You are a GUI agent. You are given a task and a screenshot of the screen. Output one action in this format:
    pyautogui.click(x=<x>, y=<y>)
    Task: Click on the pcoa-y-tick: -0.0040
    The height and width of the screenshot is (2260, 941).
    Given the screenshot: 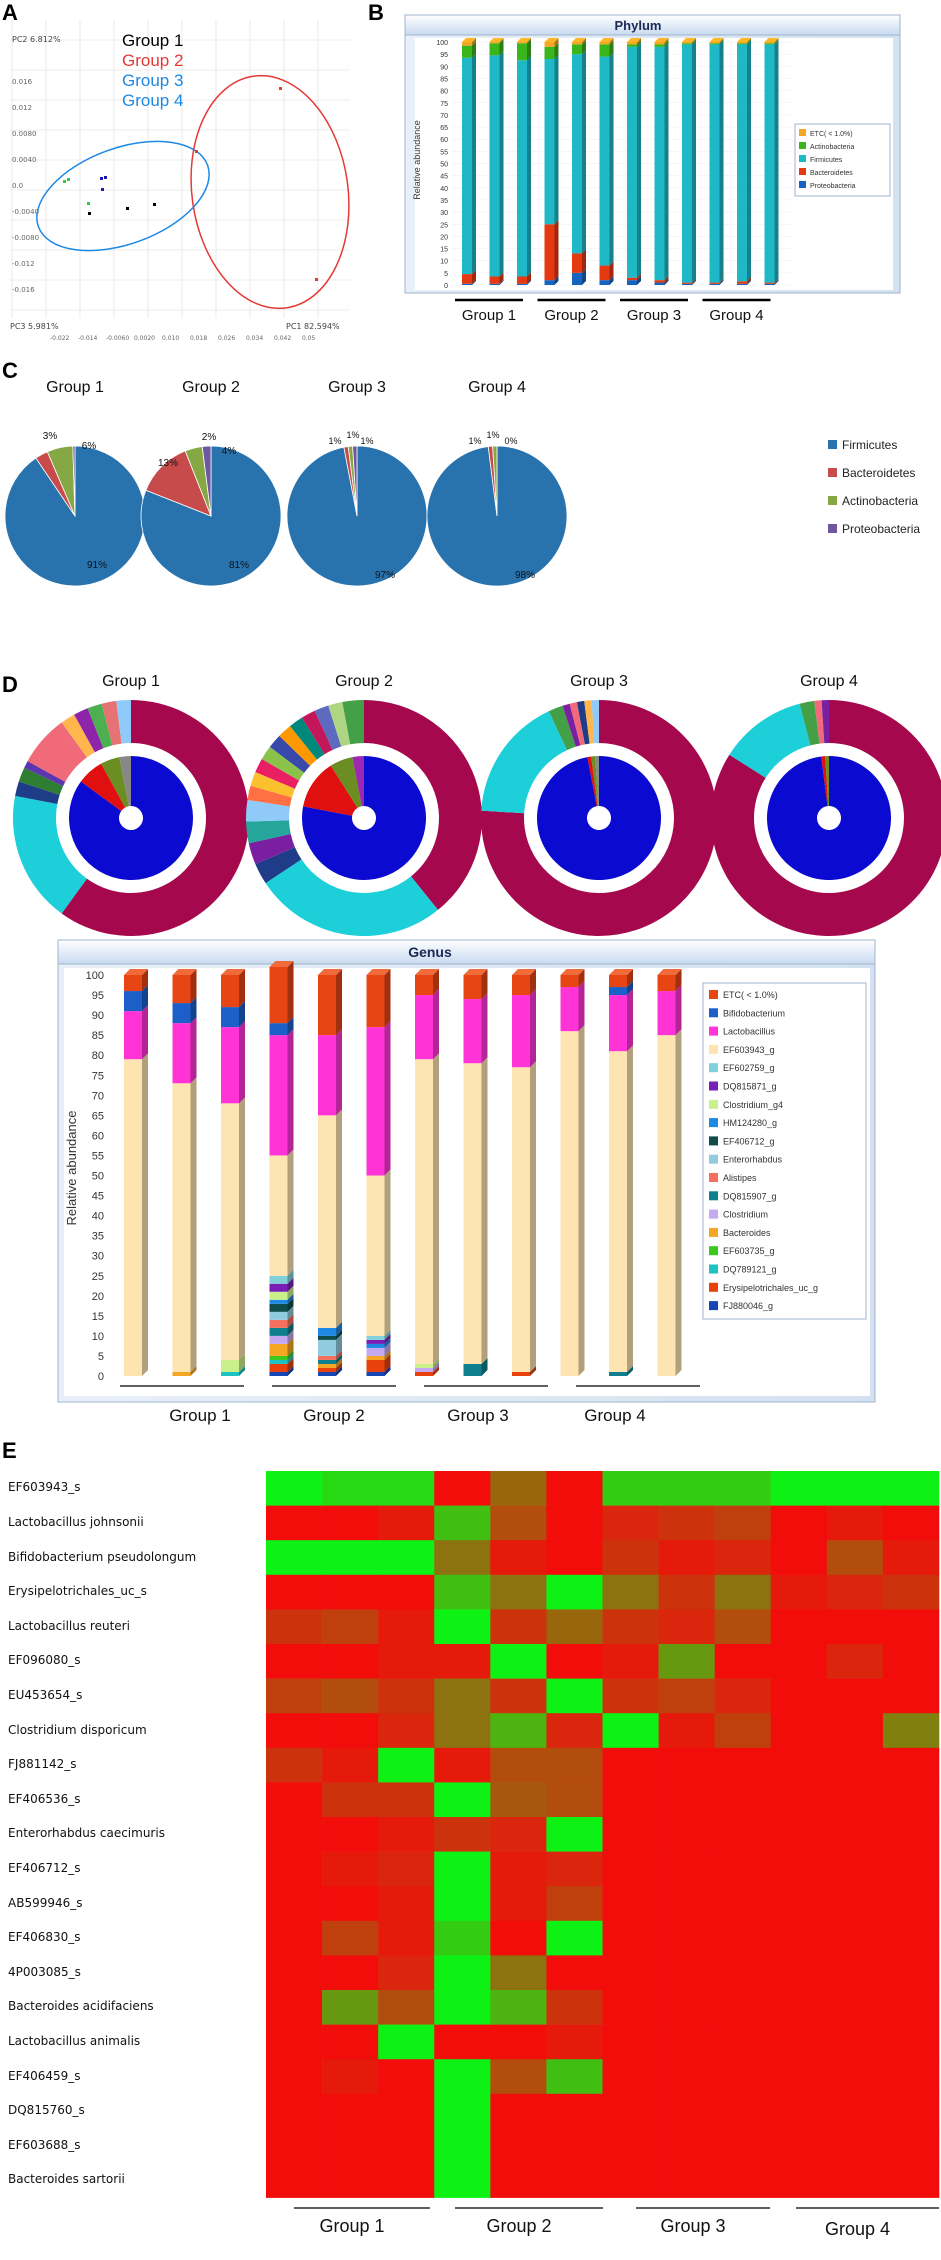 What is the action you would take?
    pyautogui.click(x=25, y=212)
    